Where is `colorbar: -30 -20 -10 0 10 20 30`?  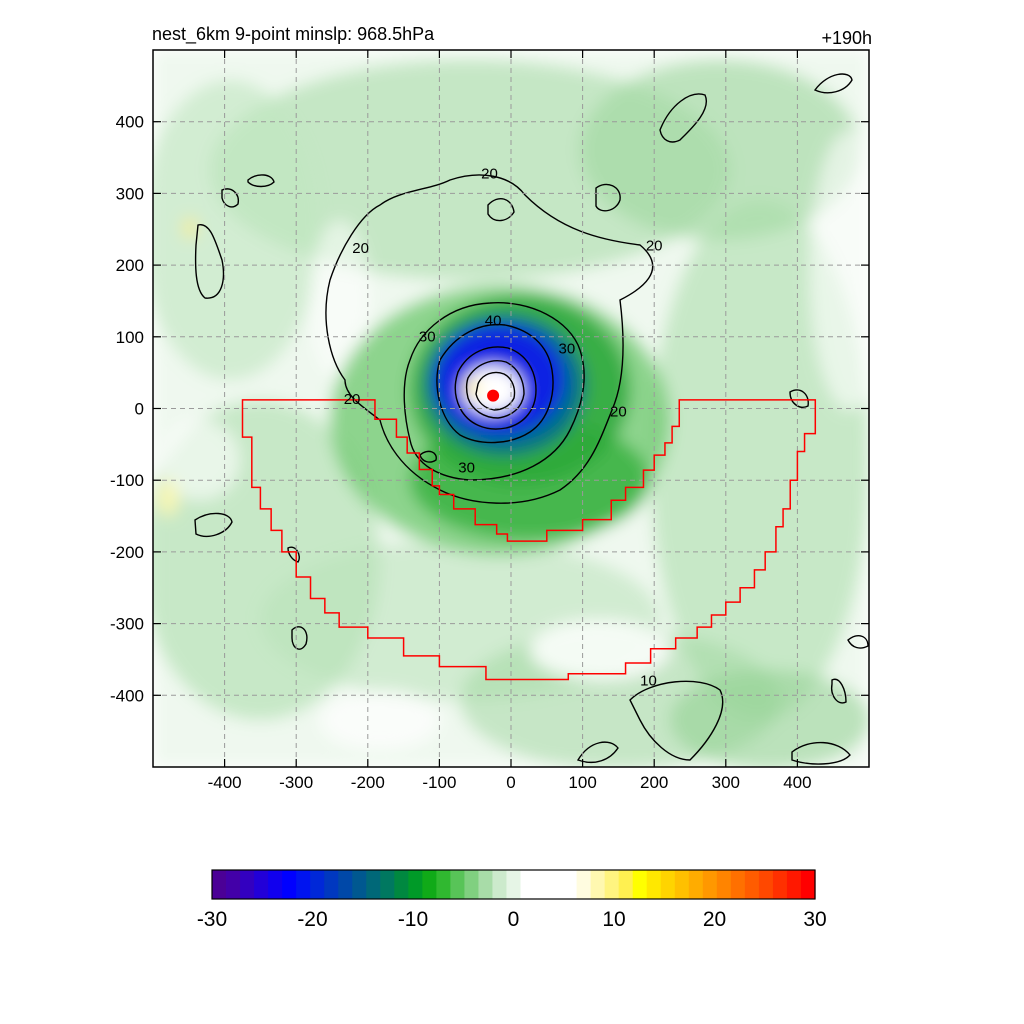
colorbar: -30 -20 -10 0 10 20 30 is located at coordinates (512, 900).